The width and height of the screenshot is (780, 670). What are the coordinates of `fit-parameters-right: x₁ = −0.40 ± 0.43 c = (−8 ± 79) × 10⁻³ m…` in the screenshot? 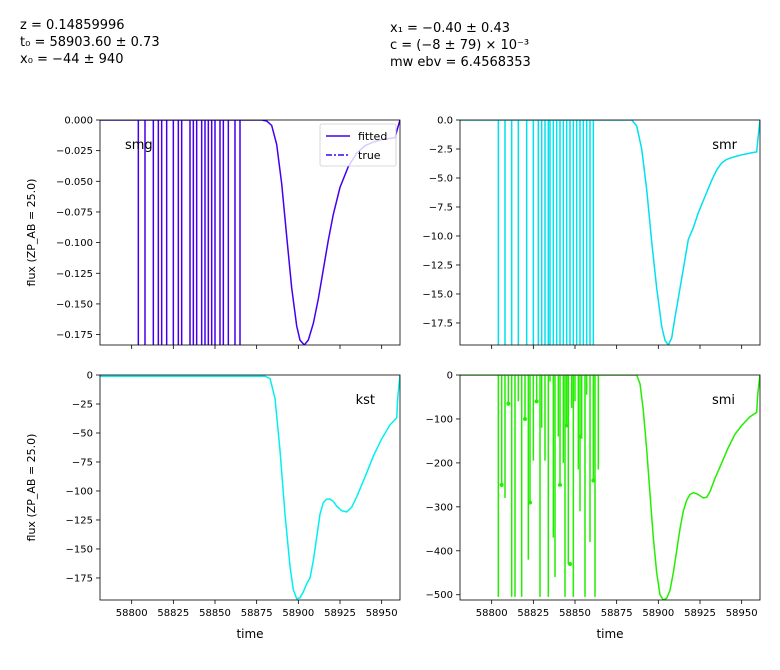 It's located at (460, 45).